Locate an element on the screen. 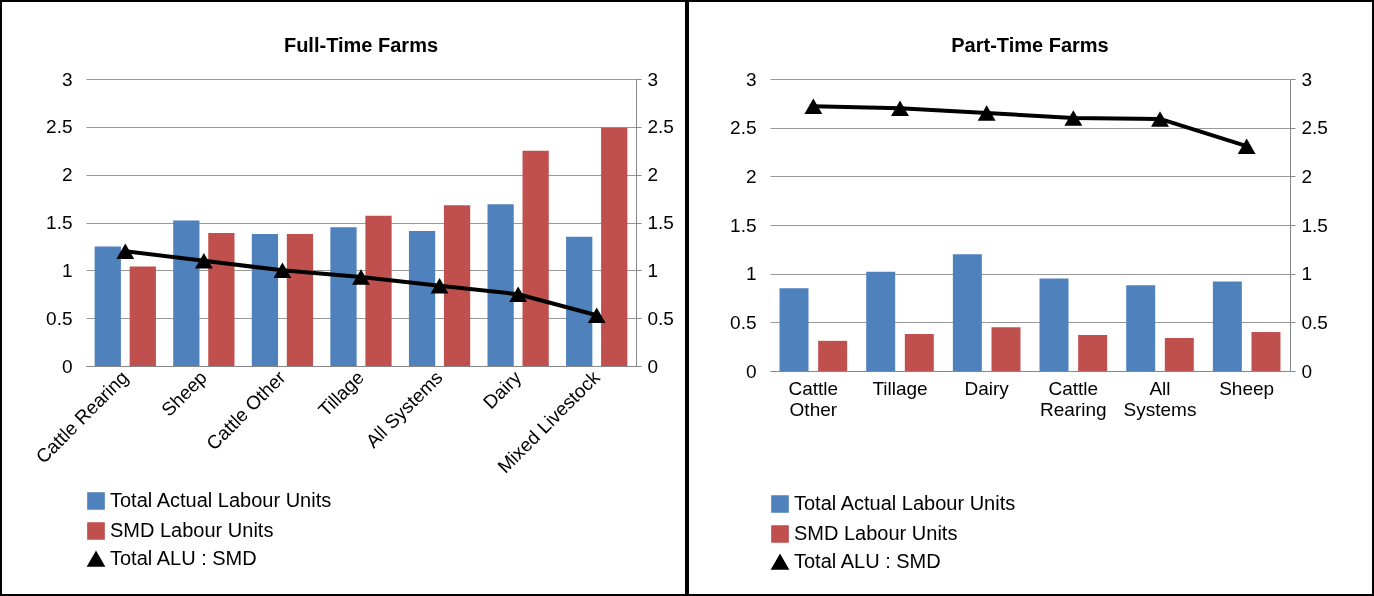  x-tick-label: Cattle Rearing is located at coordinates (1073, 398).